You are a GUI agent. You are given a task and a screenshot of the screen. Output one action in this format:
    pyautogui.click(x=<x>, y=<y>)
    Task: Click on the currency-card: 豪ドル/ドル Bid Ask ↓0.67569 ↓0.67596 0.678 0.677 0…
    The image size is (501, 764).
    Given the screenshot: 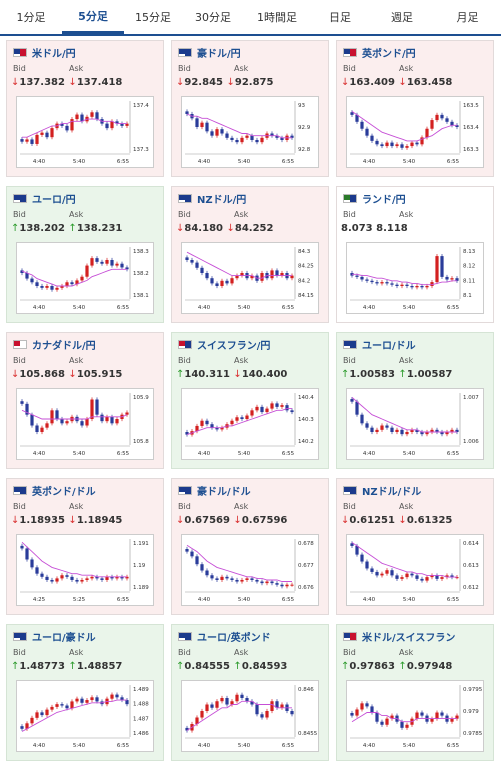 What is the action you would take?
    pyautogui.click(x=250, y=546)
    